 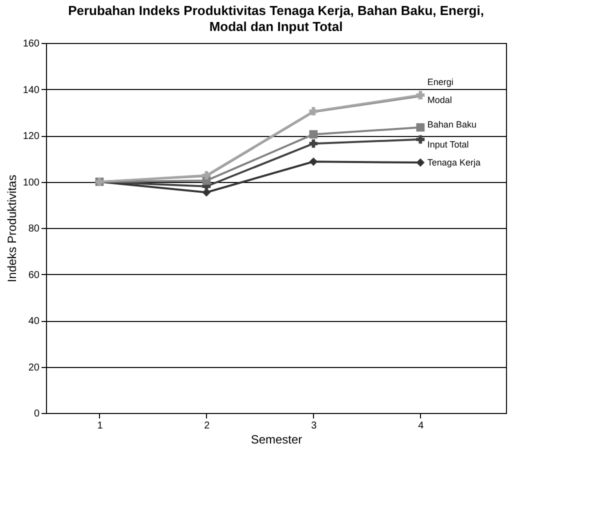 I want to click on y-tick-label: 120, so click(x=31, y=136).